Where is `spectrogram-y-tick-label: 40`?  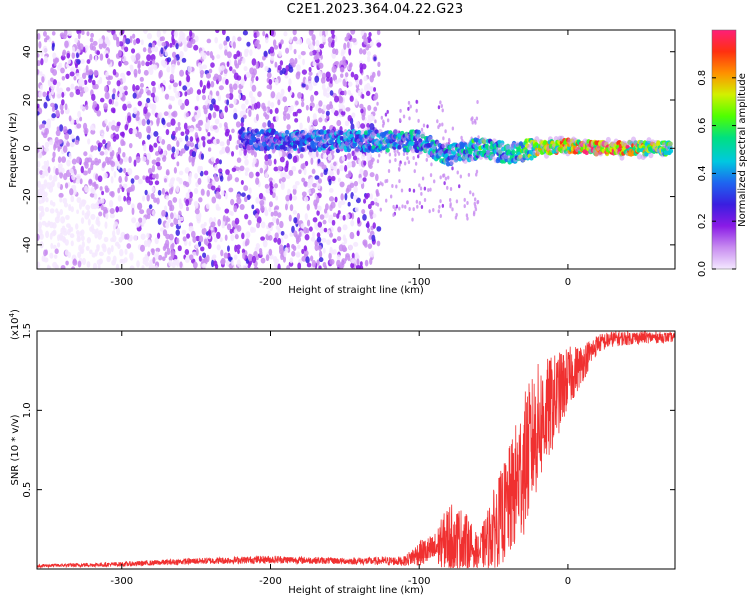 spectrogram-y-tick-label: 40 is located at coordinates (27, 51).